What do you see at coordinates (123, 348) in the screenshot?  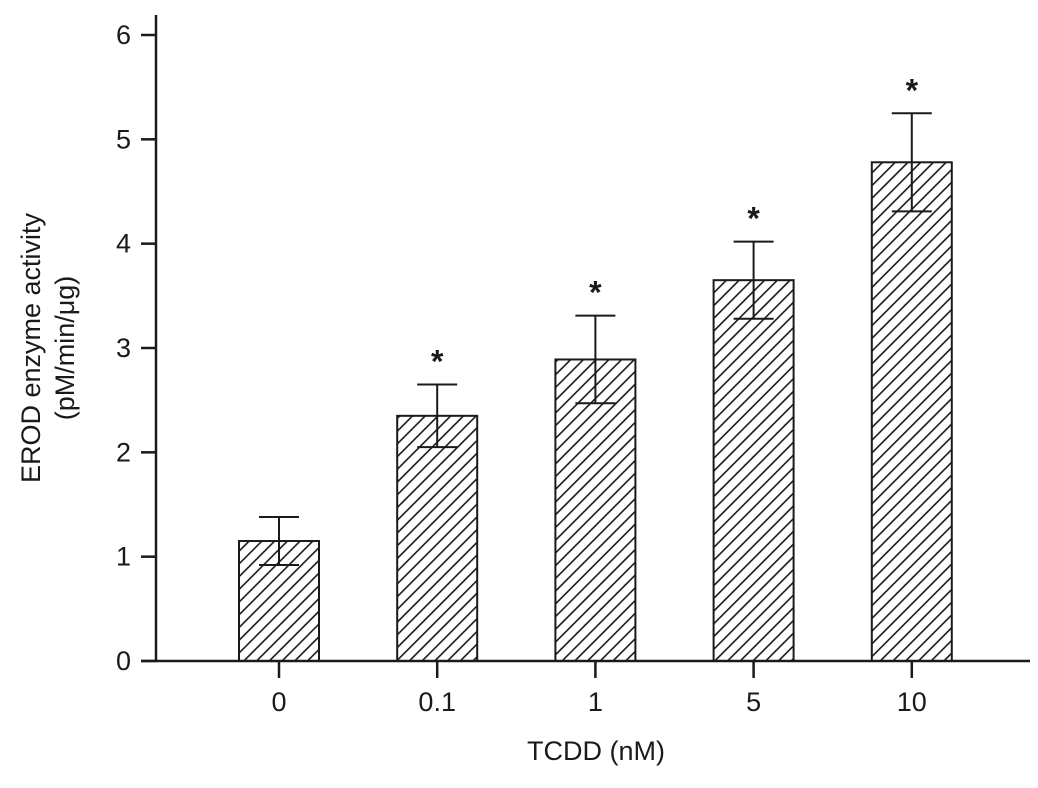 I see `y-tick-label: 3` at bounding box center [123, 348].